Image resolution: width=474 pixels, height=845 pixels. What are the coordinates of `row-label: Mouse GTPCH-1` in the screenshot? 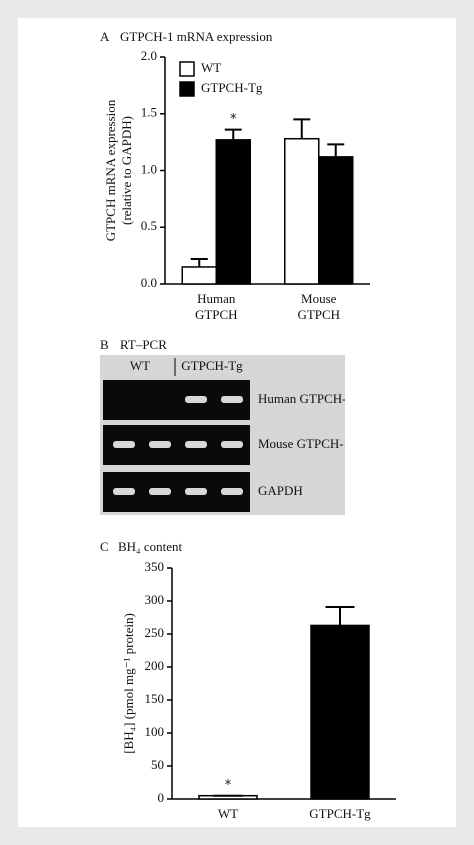 It's located at (304, 443).